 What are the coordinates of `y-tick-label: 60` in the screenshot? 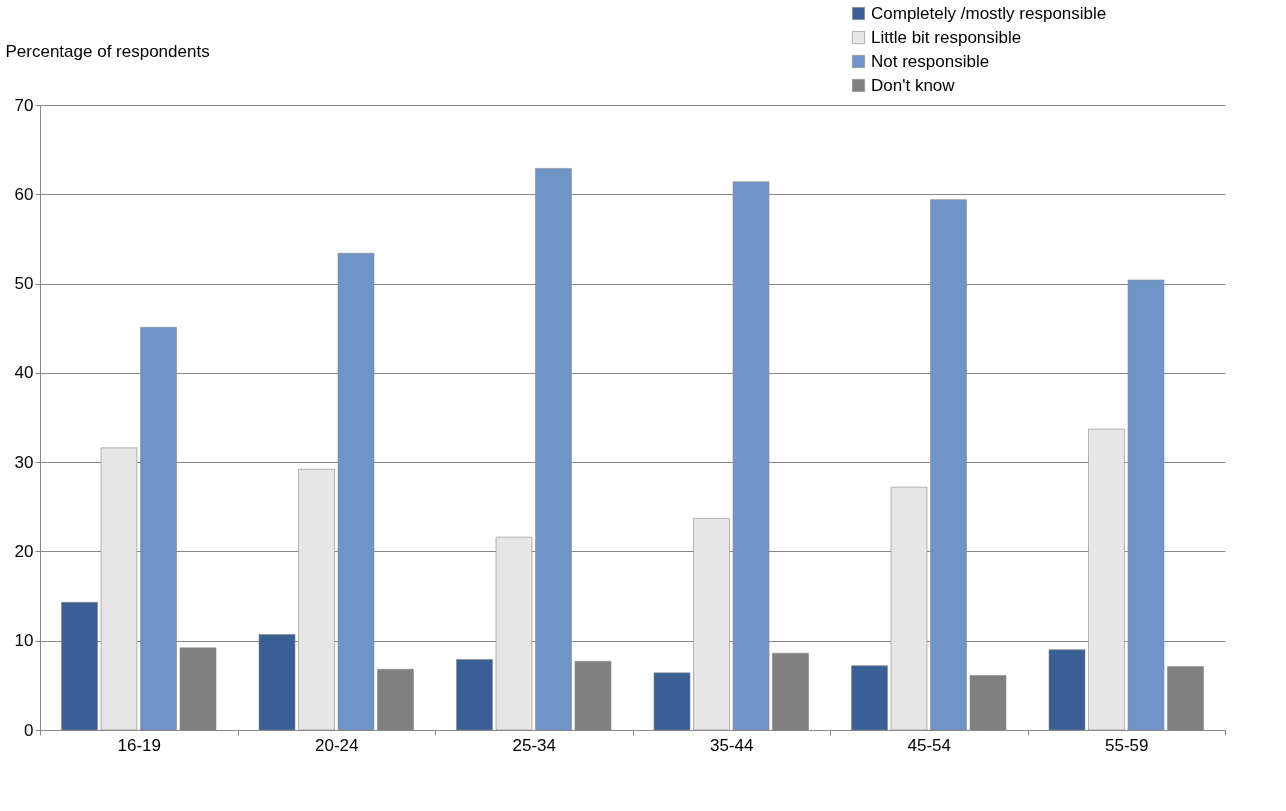 It's located at (24, 194).